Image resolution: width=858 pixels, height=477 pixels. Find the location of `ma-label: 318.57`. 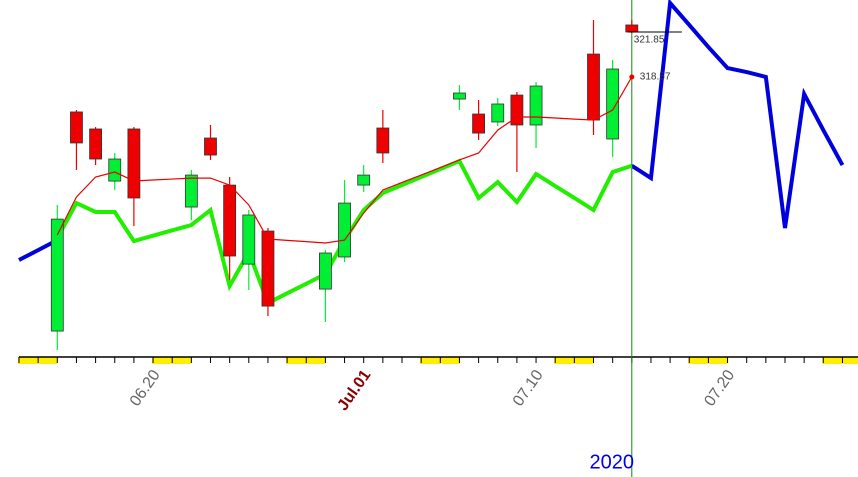

ma-label: 318.57 is located at coordinates (655, 77).